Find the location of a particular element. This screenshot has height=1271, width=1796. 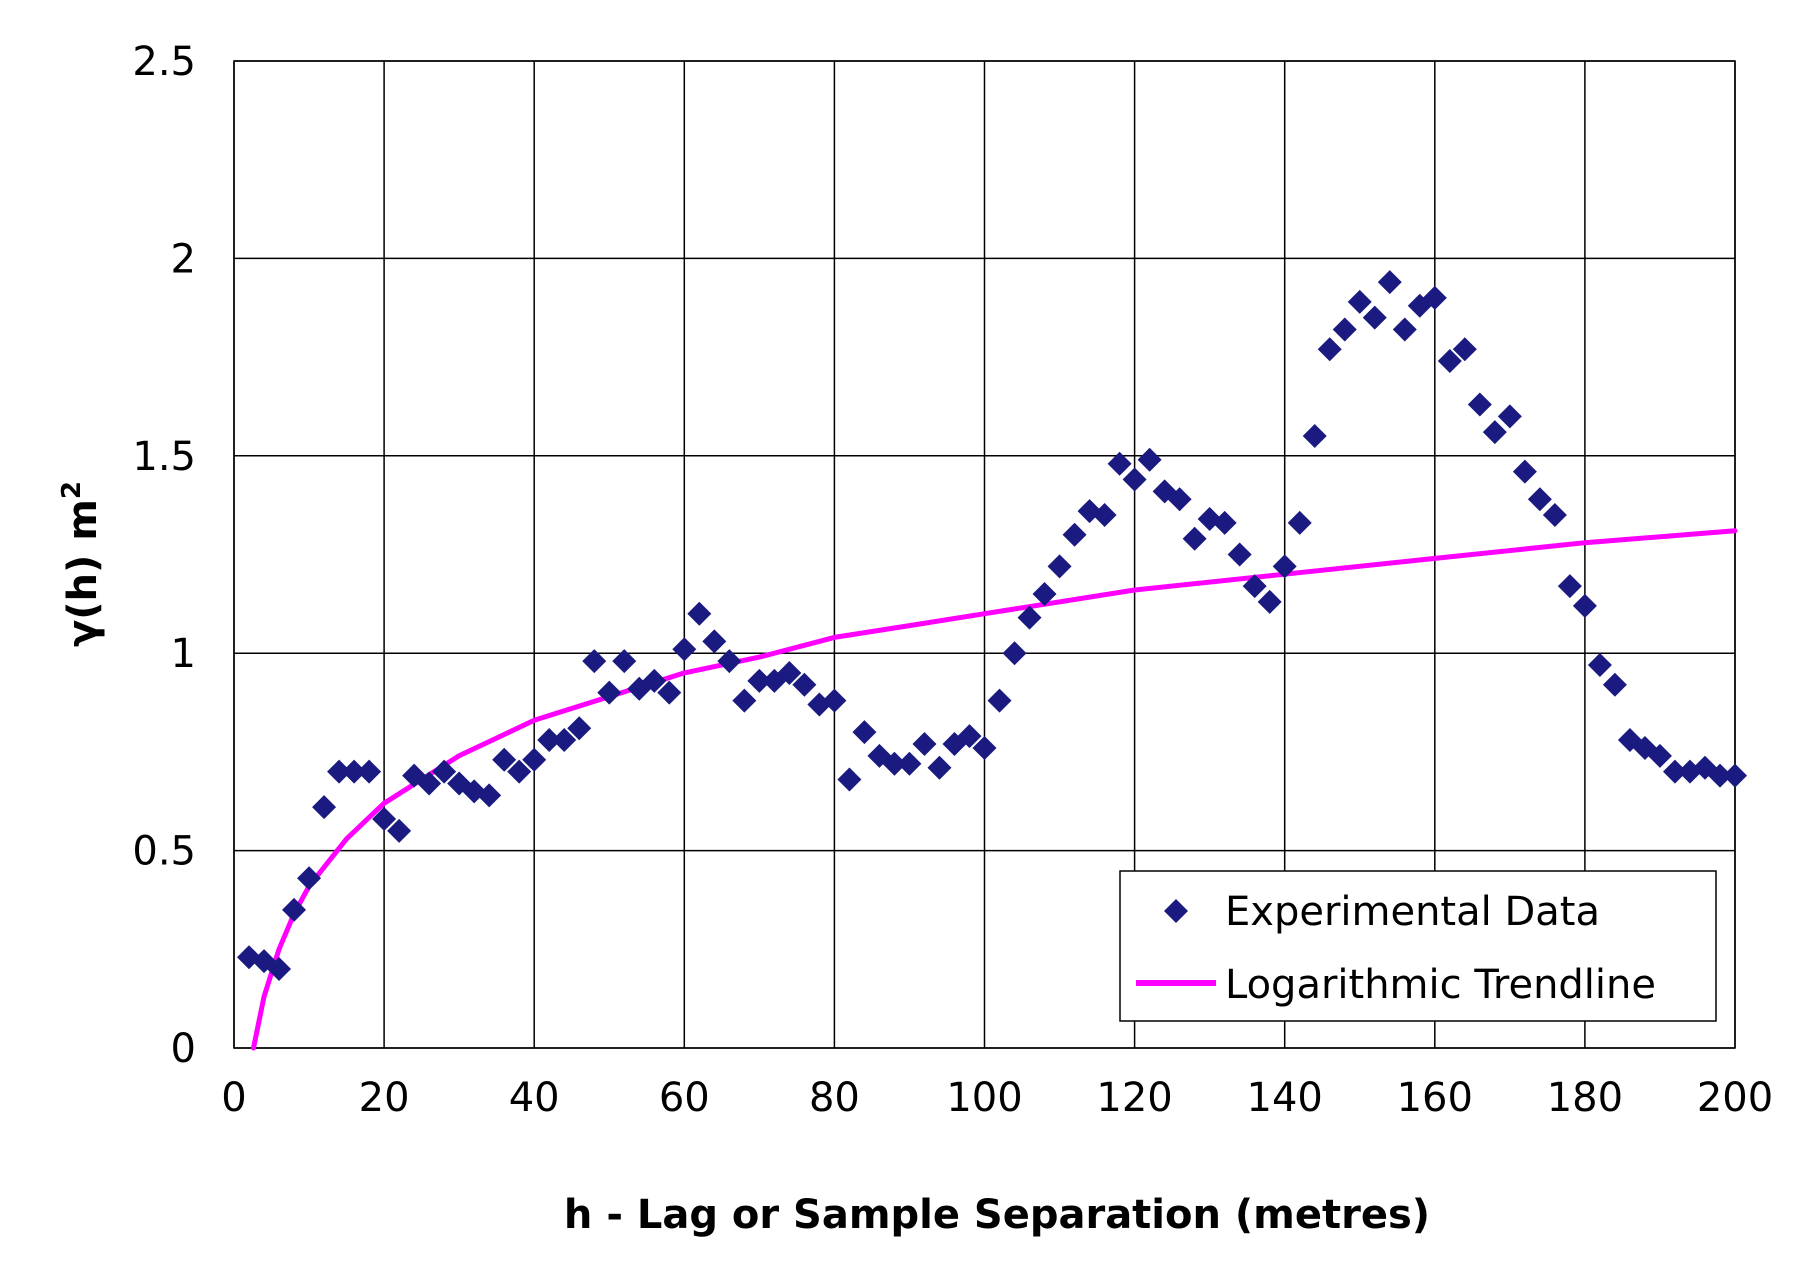

x-tick-label: 100 is located at coordinates (984, 1098).